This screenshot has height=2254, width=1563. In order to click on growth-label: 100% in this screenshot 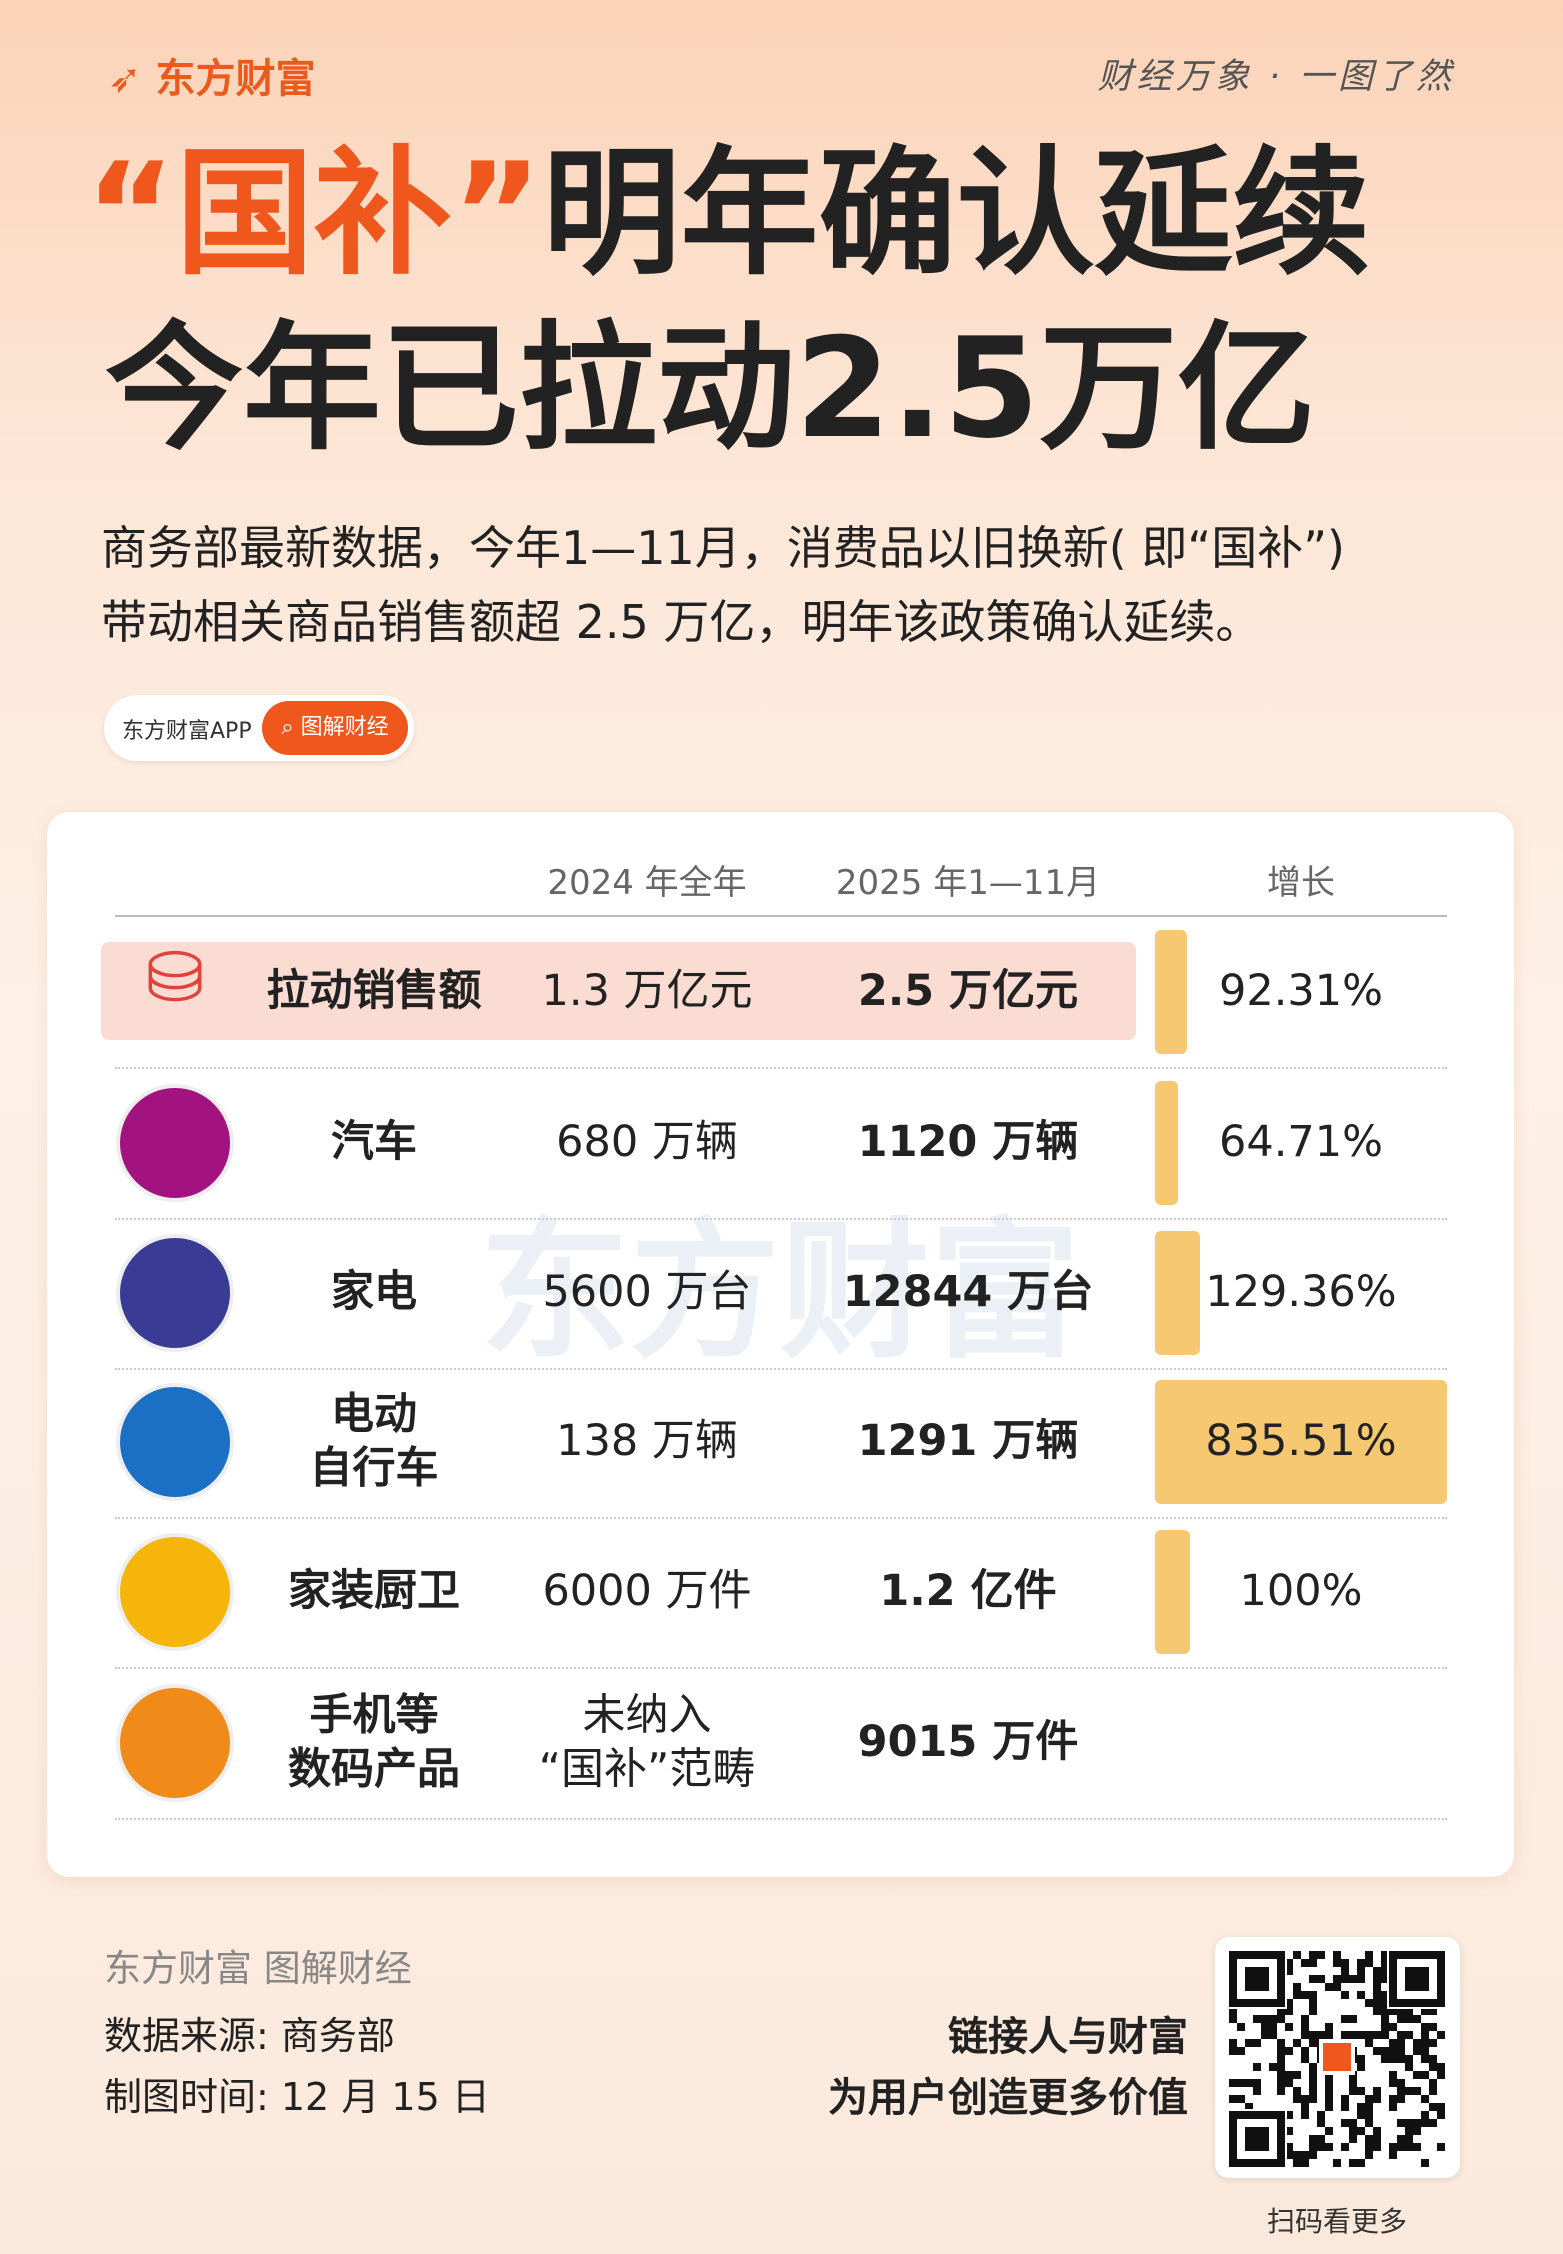, I will do `click(1301, 1591)`.